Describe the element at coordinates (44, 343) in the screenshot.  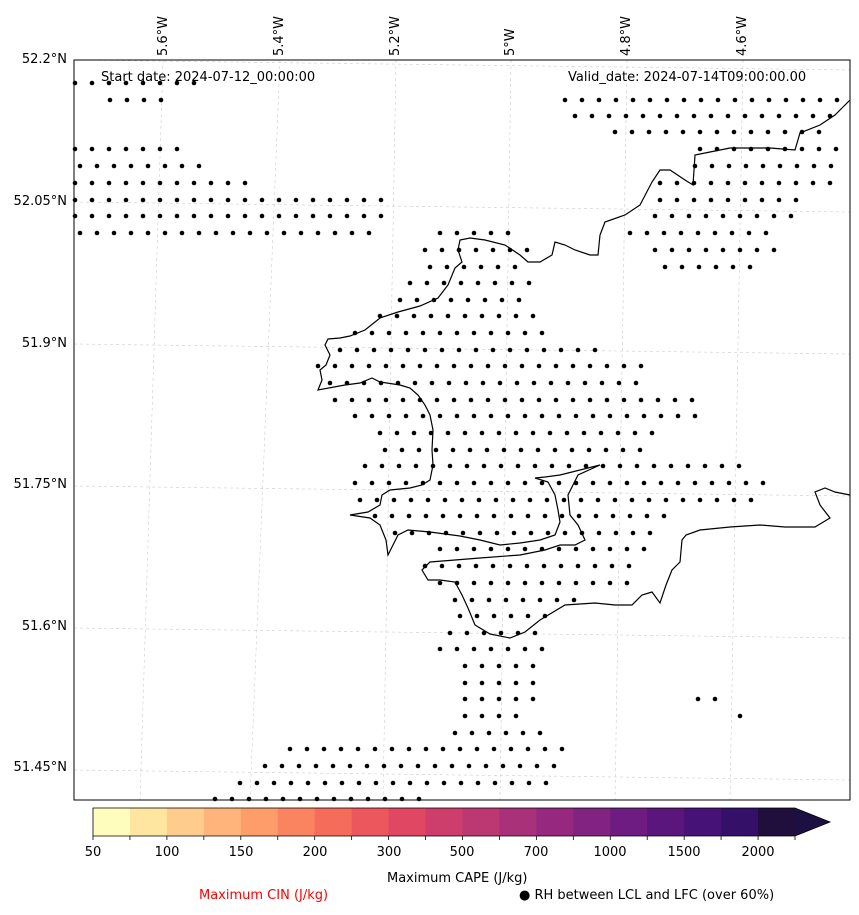
I see `lat-label: 51.9°N` at that location.